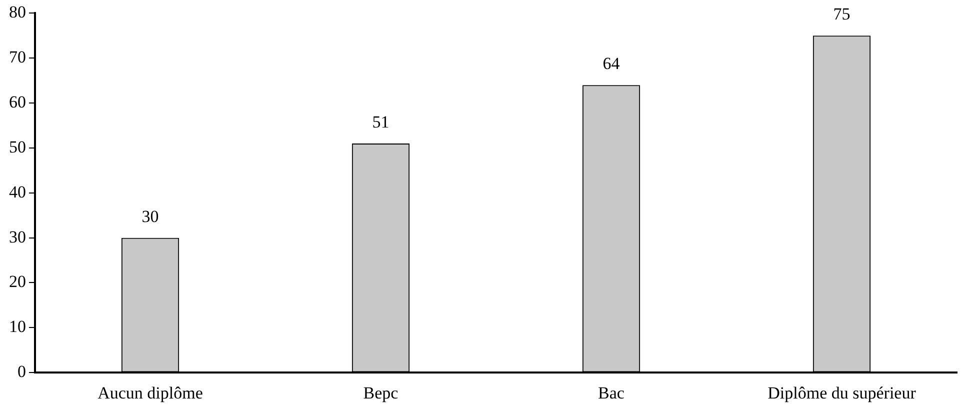 The image size is (979, 411). Describe the element at coordinates (841, 14) in the screenshot. I see `data-label: 75` at that location.